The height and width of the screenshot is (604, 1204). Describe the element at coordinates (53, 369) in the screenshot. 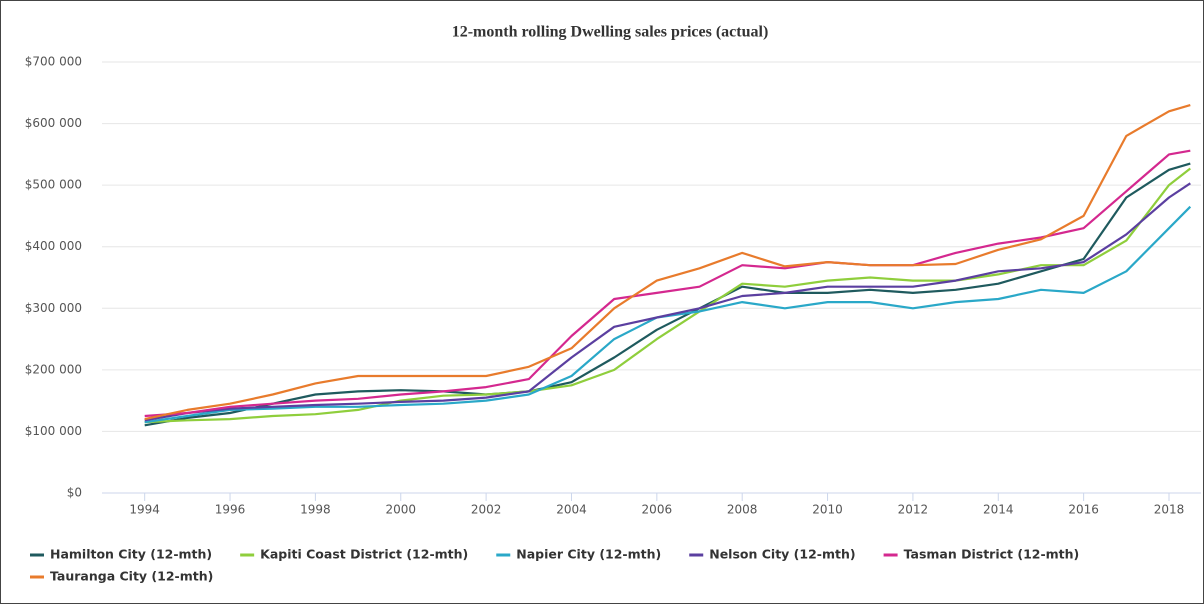

I see `y-tick-label: $200 000` at that location.